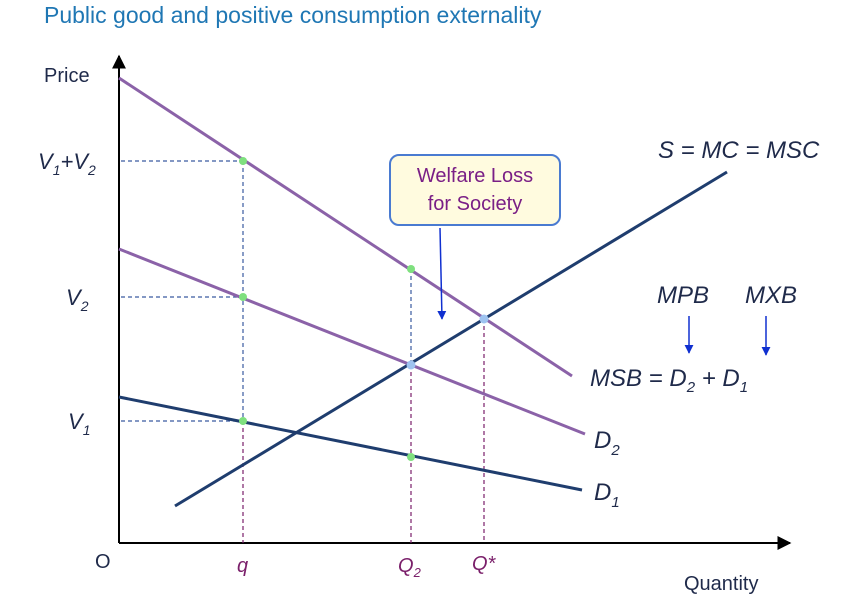 The height and width of the screenshot is (606, 867). What do you see at coordinates (475, 190) in the screenshot?
I see `welfare-loss-callout: Welfare Loss for Society` at bounding box center [475, 190].